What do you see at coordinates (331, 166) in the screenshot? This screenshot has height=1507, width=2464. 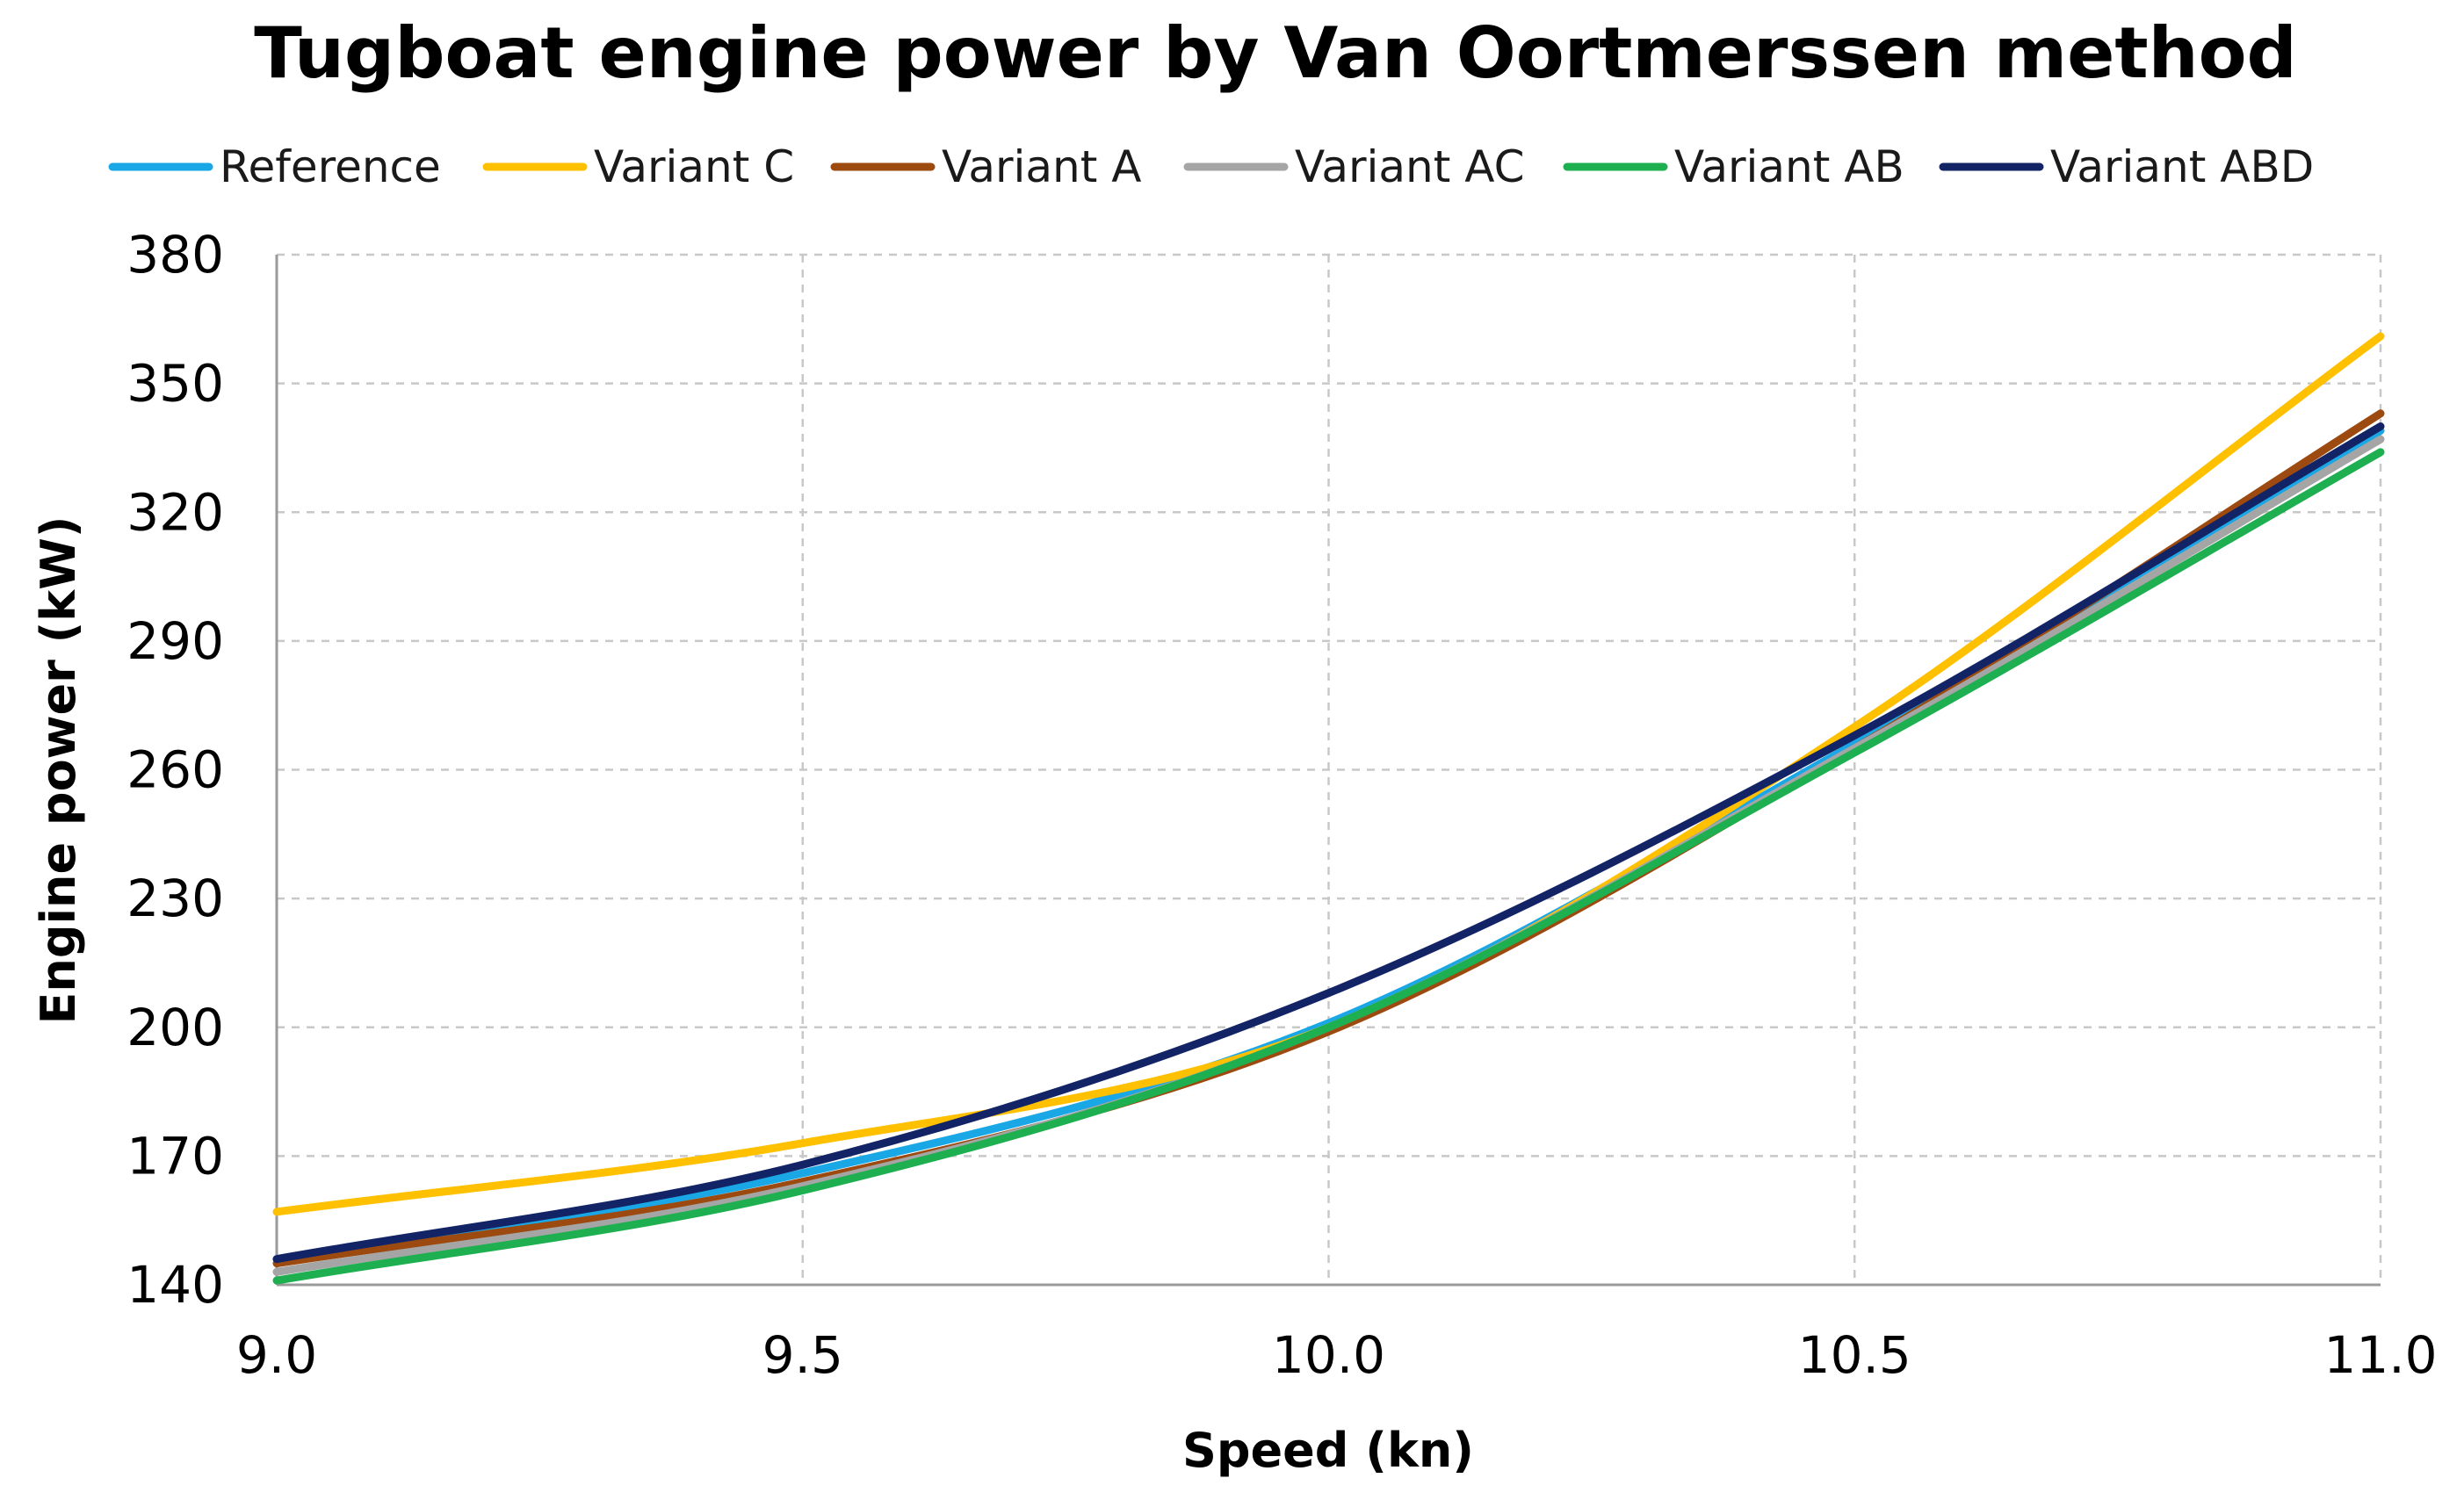 I see `legend-label-reference: Reference` at bounding box center [331, 166].